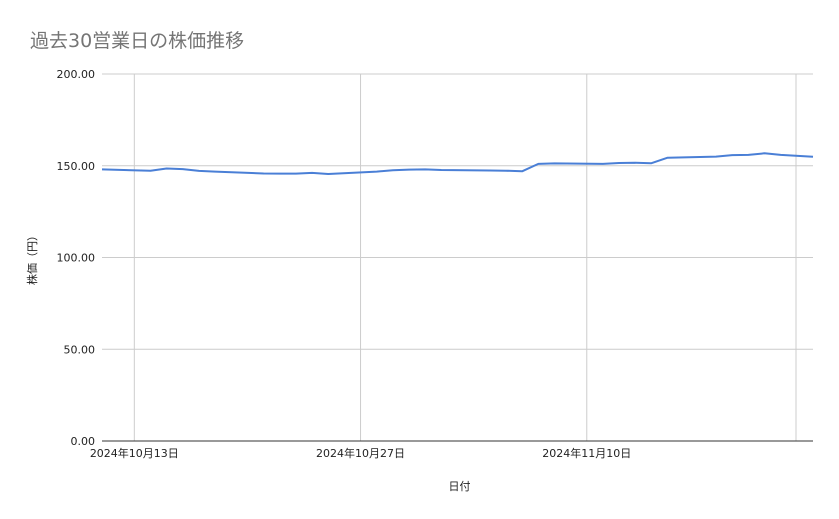 The width and height of the screenshot is (839, 519). What do you see at coordinates (80, 349) in the screenshot?
I see `y-tick-label: 50.00` at bounding box center [80, 349].